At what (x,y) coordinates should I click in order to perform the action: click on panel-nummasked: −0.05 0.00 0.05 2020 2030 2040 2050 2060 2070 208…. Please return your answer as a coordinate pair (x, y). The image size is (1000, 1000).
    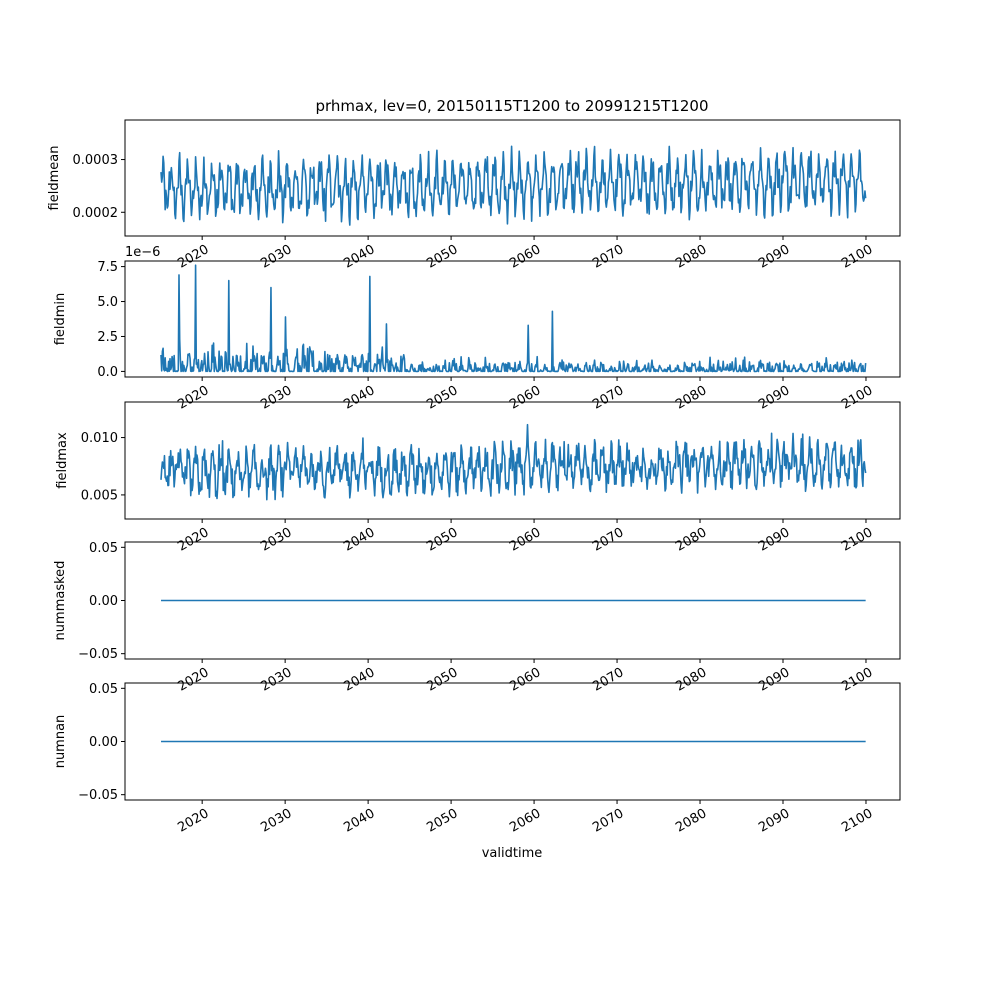
    Looking at the image, I should click on (477, 618).